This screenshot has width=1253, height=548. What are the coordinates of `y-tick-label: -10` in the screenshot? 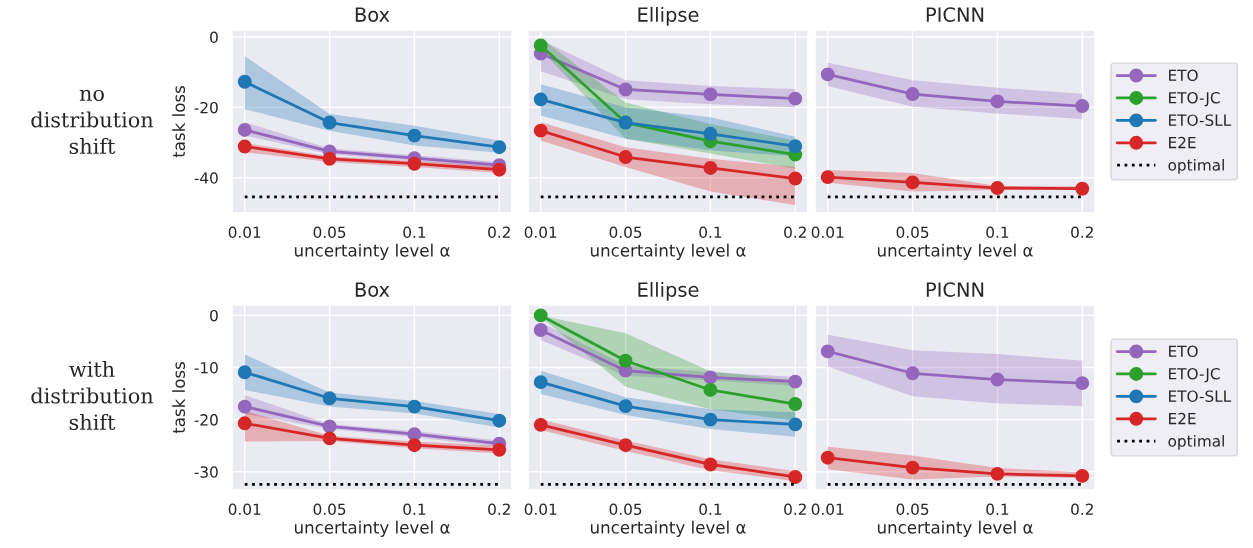 It's located at (206, 368).